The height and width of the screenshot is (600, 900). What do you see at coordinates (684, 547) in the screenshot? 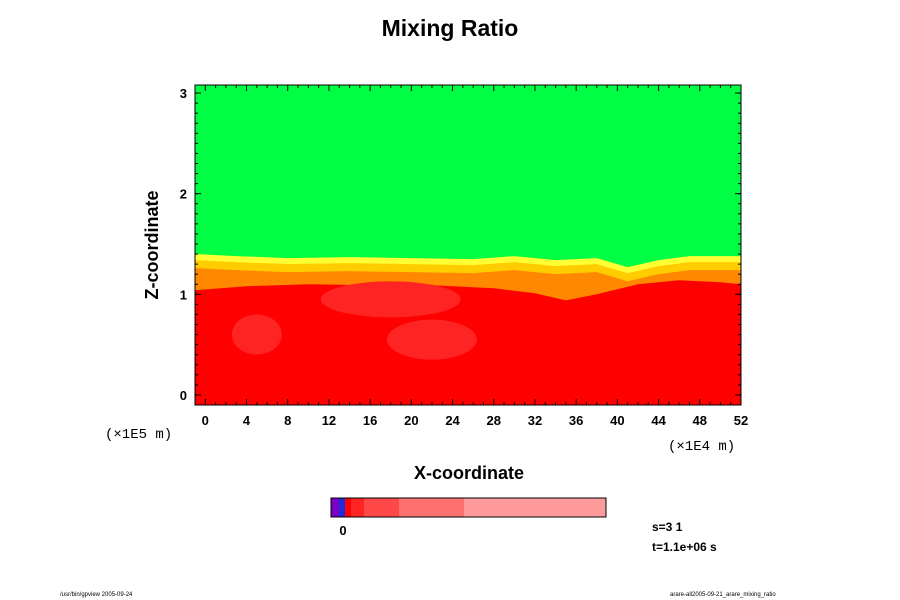
I see `time-label: t=1.1e+06 s` at bounding box center [684, 547].